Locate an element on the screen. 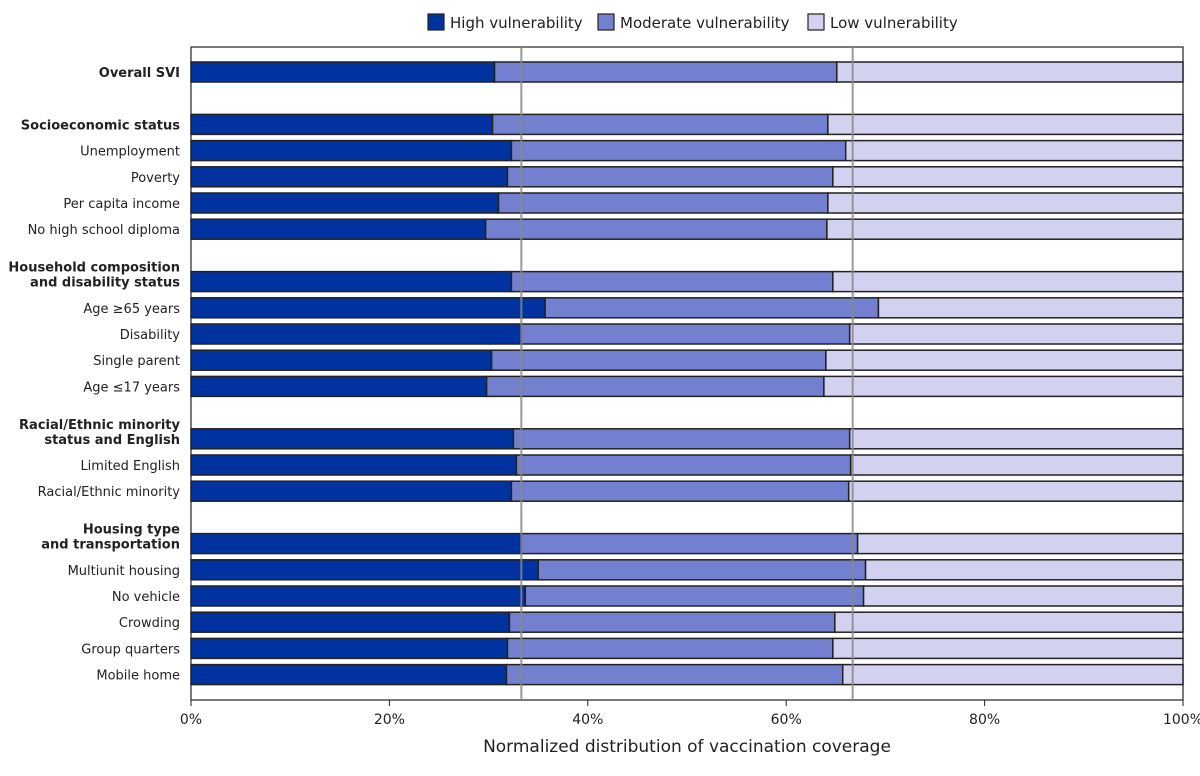  category-label: Single parent is located at coordinates (136, 361).